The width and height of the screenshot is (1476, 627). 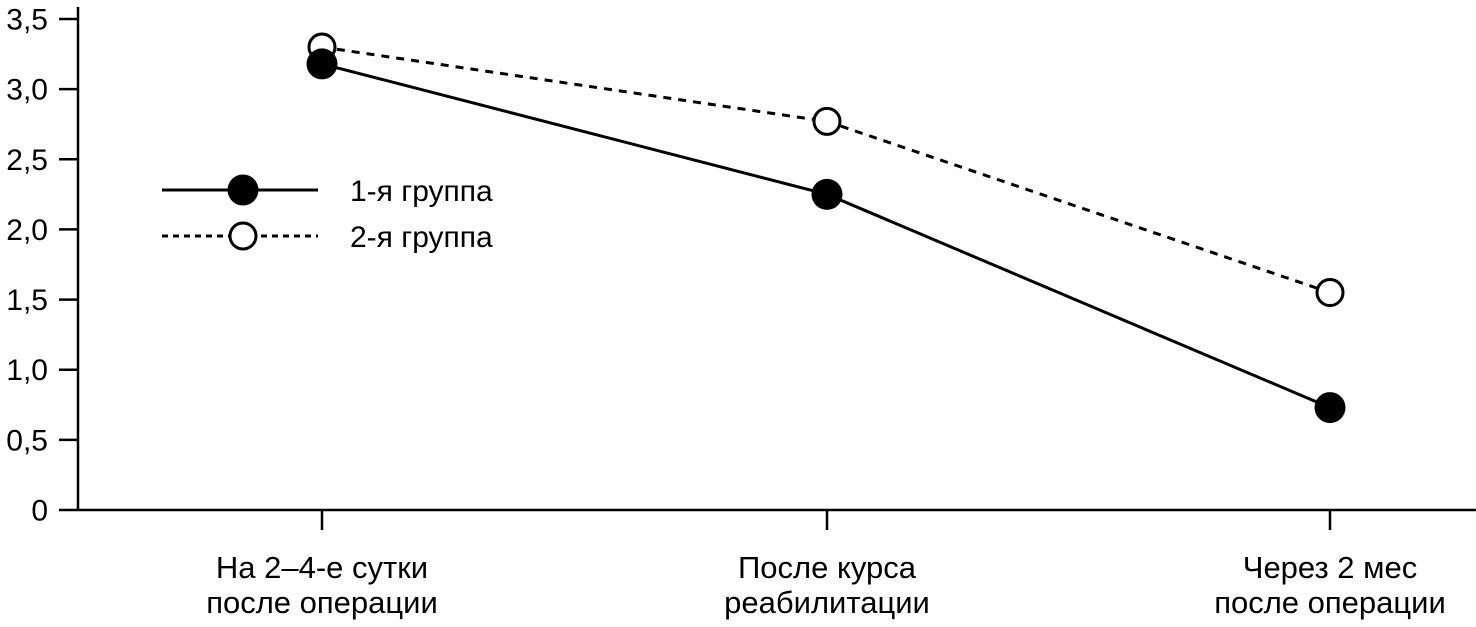 I want to click on y-axis-tick-label: 3,5, so click(x=27, y=20).